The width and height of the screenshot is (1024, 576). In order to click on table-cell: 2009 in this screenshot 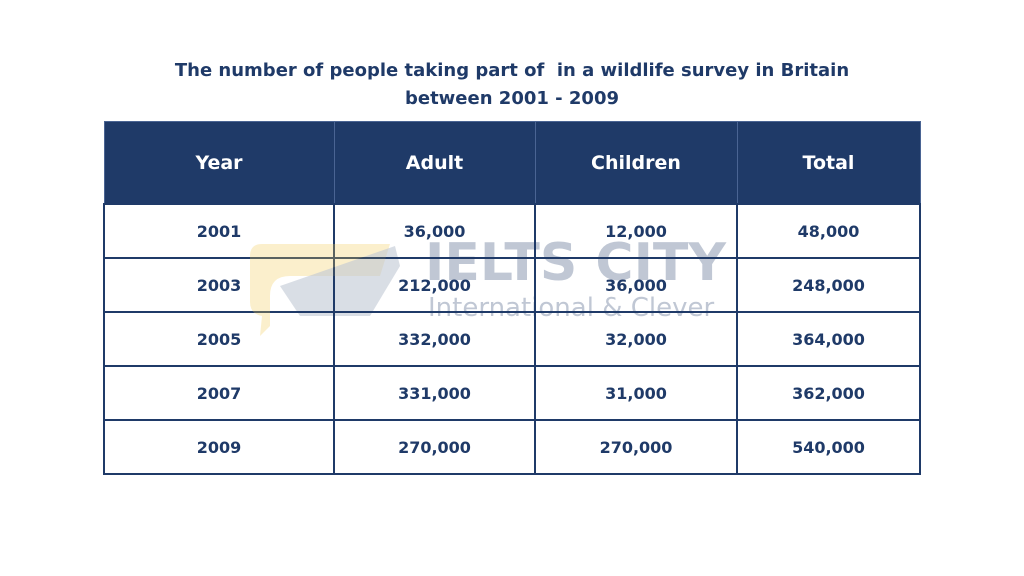, I will do `click(219, 447)`.